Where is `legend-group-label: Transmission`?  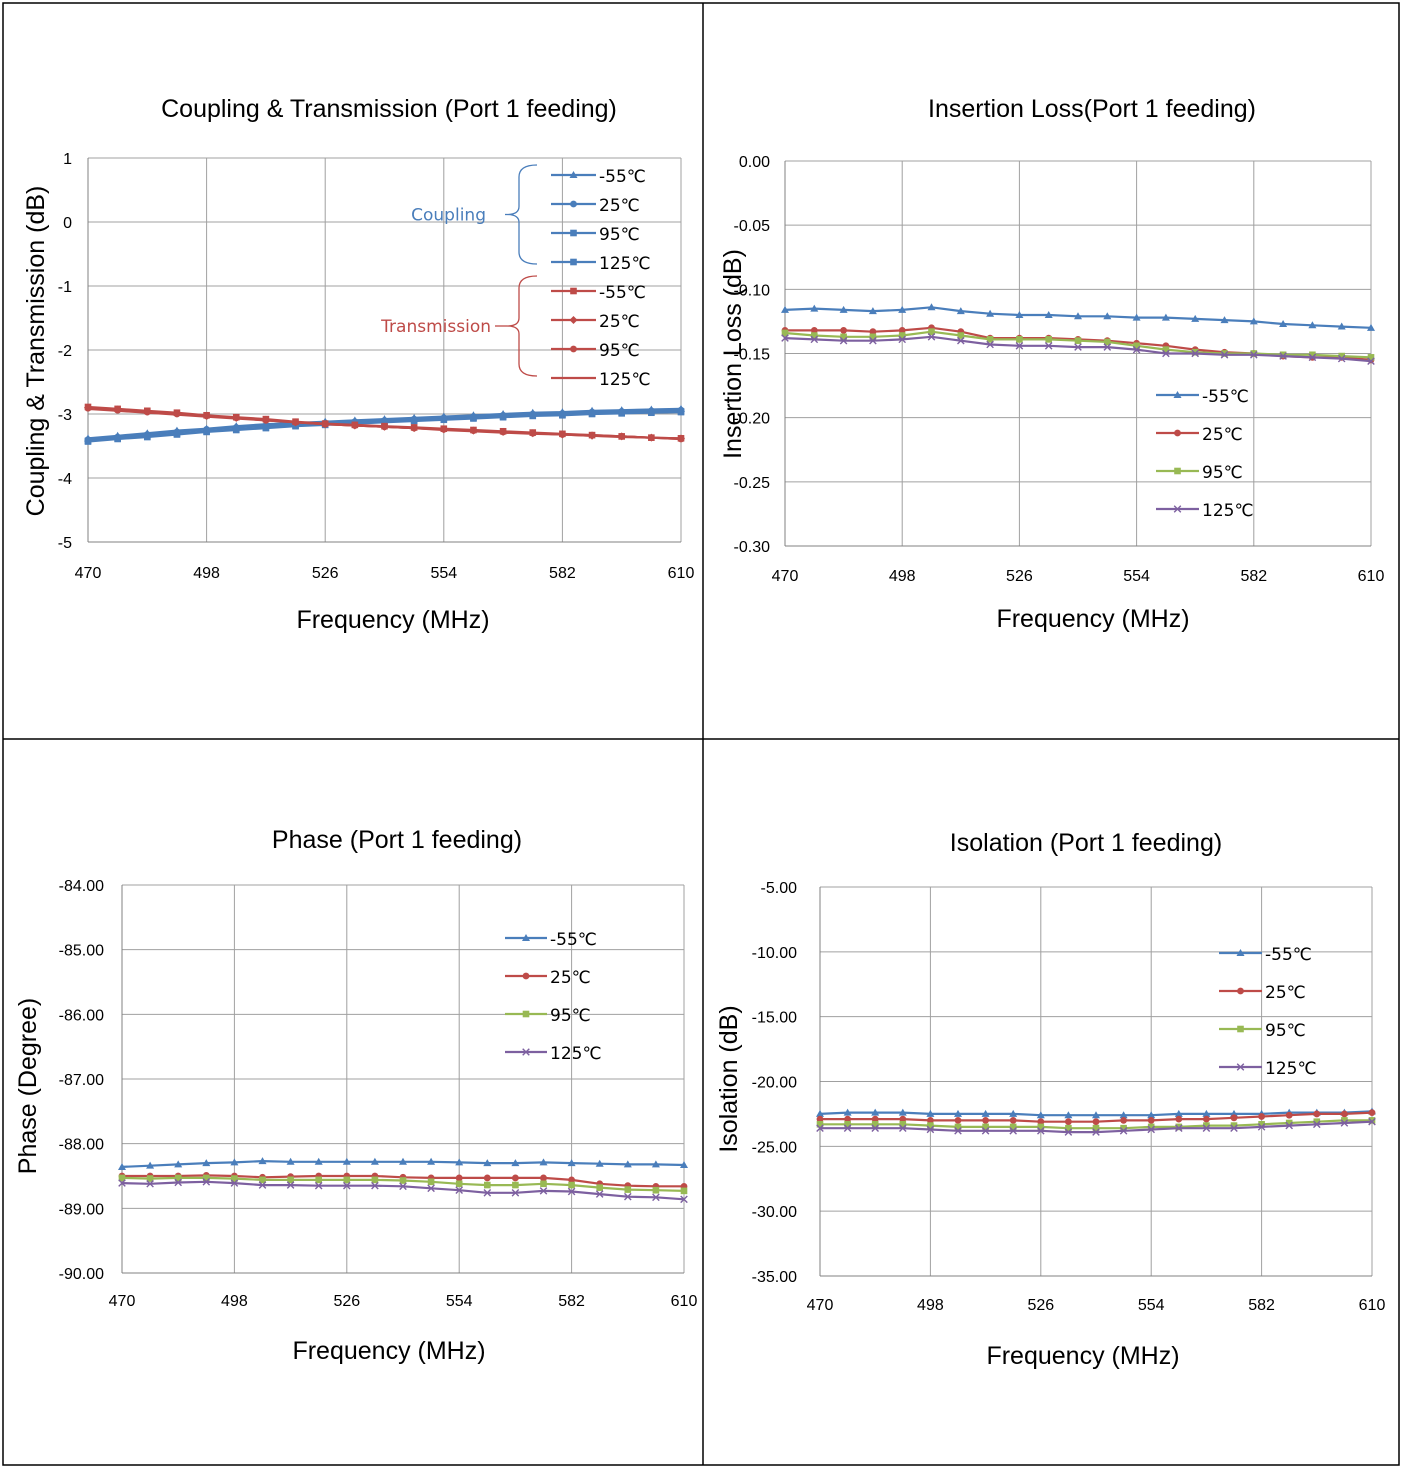
legend-group-label: Transmission is located at coordinates (435, 327).